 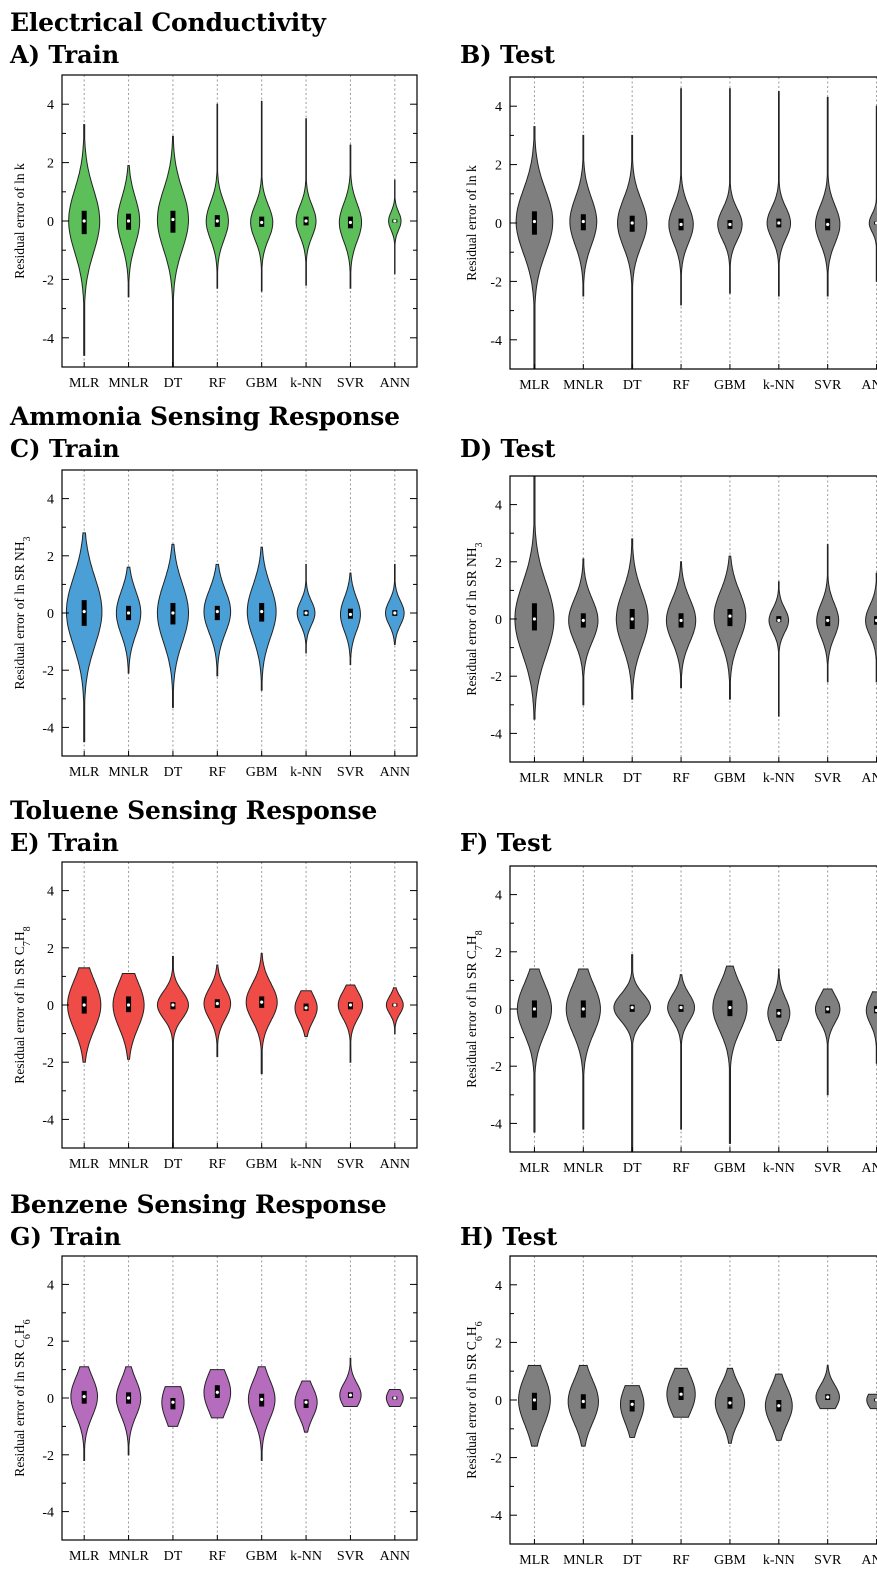 What do you see at coordinates (65, 54) in the screenshot?
I see `panel-label-a: A) Train` at bounding box center [65, 54].